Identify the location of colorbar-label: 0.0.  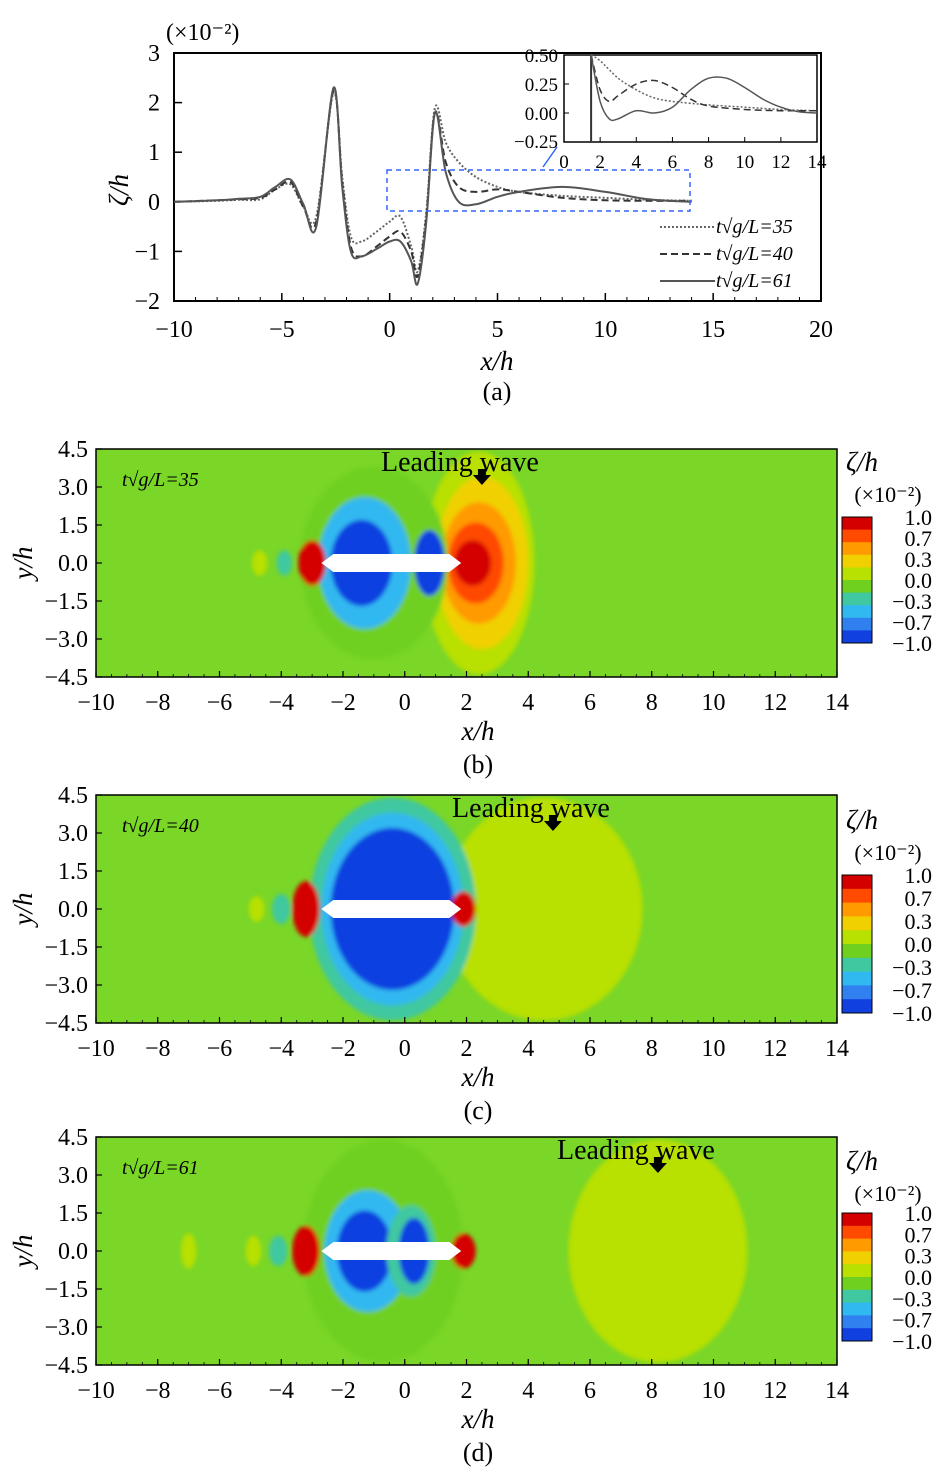
(919, 944).